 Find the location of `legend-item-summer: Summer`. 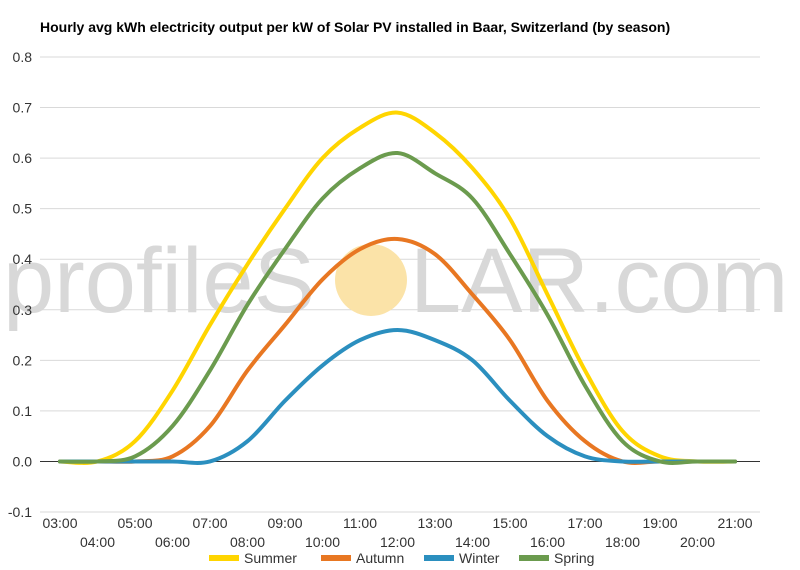

legend-item-summer: Summer is located at coordinates (253, 558).